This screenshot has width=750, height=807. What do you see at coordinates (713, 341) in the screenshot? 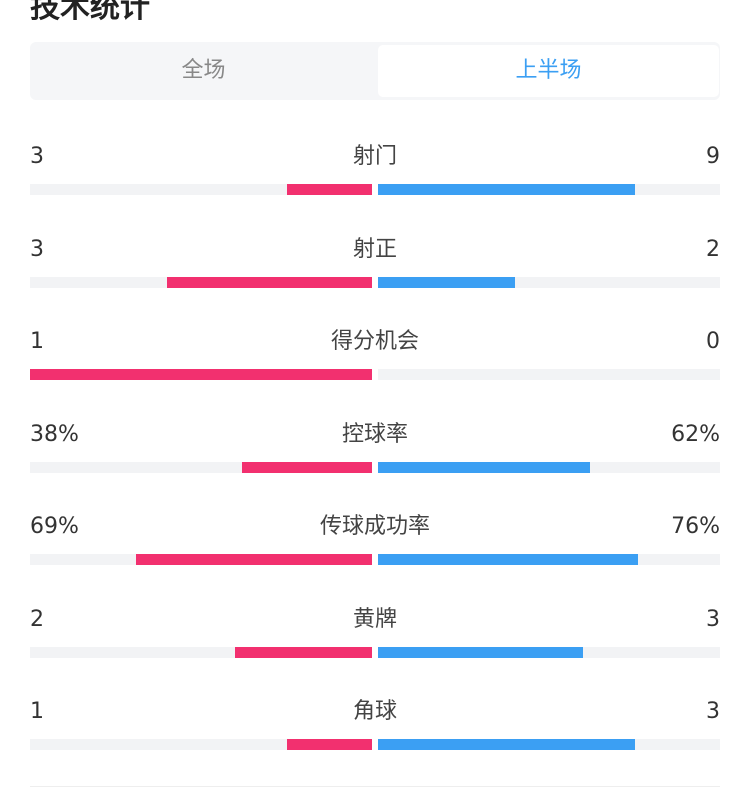
I see `away-value: 0` at bounding box center [713, 341].